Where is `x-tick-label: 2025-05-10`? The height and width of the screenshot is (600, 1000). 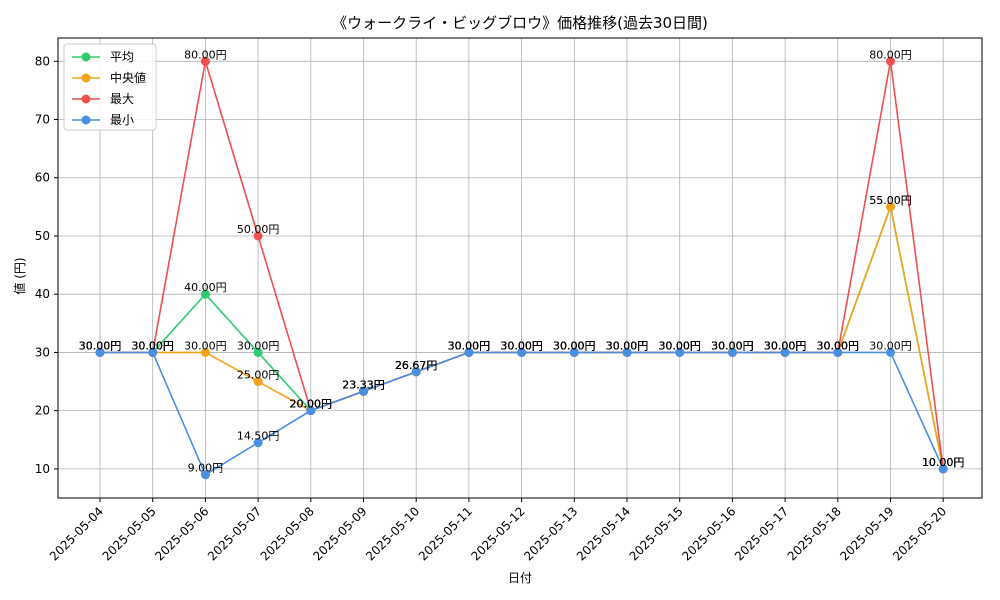 x-tick-label: 2025-05-10 is located at coordinates (392, 533).